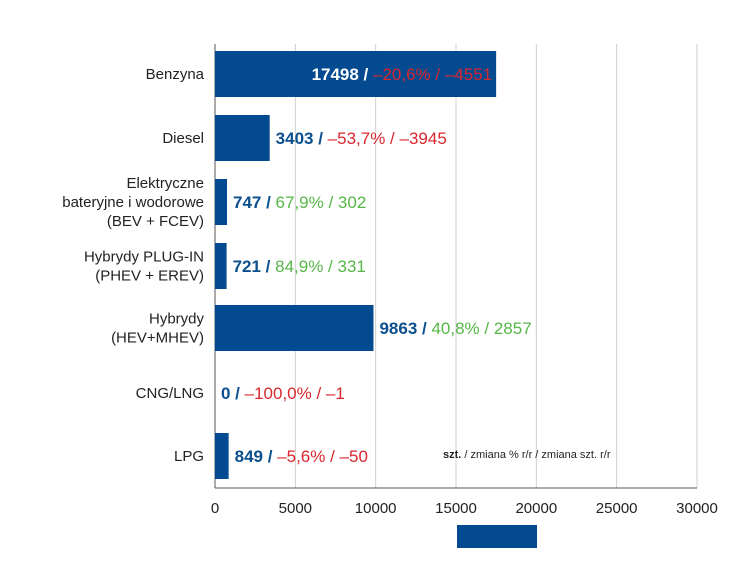  Describe the element at coordinates (481, 328) in the screenshot. I see `value-change: 40,8% / 2857` at that location.